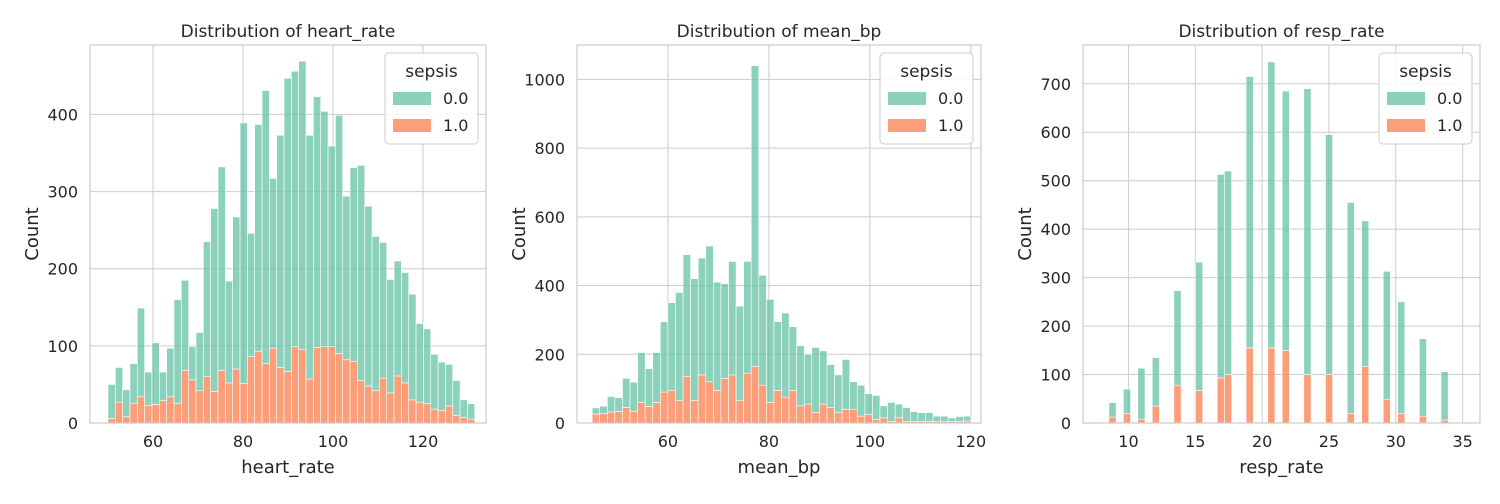  What do you see at coordinates (62, 269) in the screenshot?
I see `y-tick-label: 200` at bounding box center [62, 269].